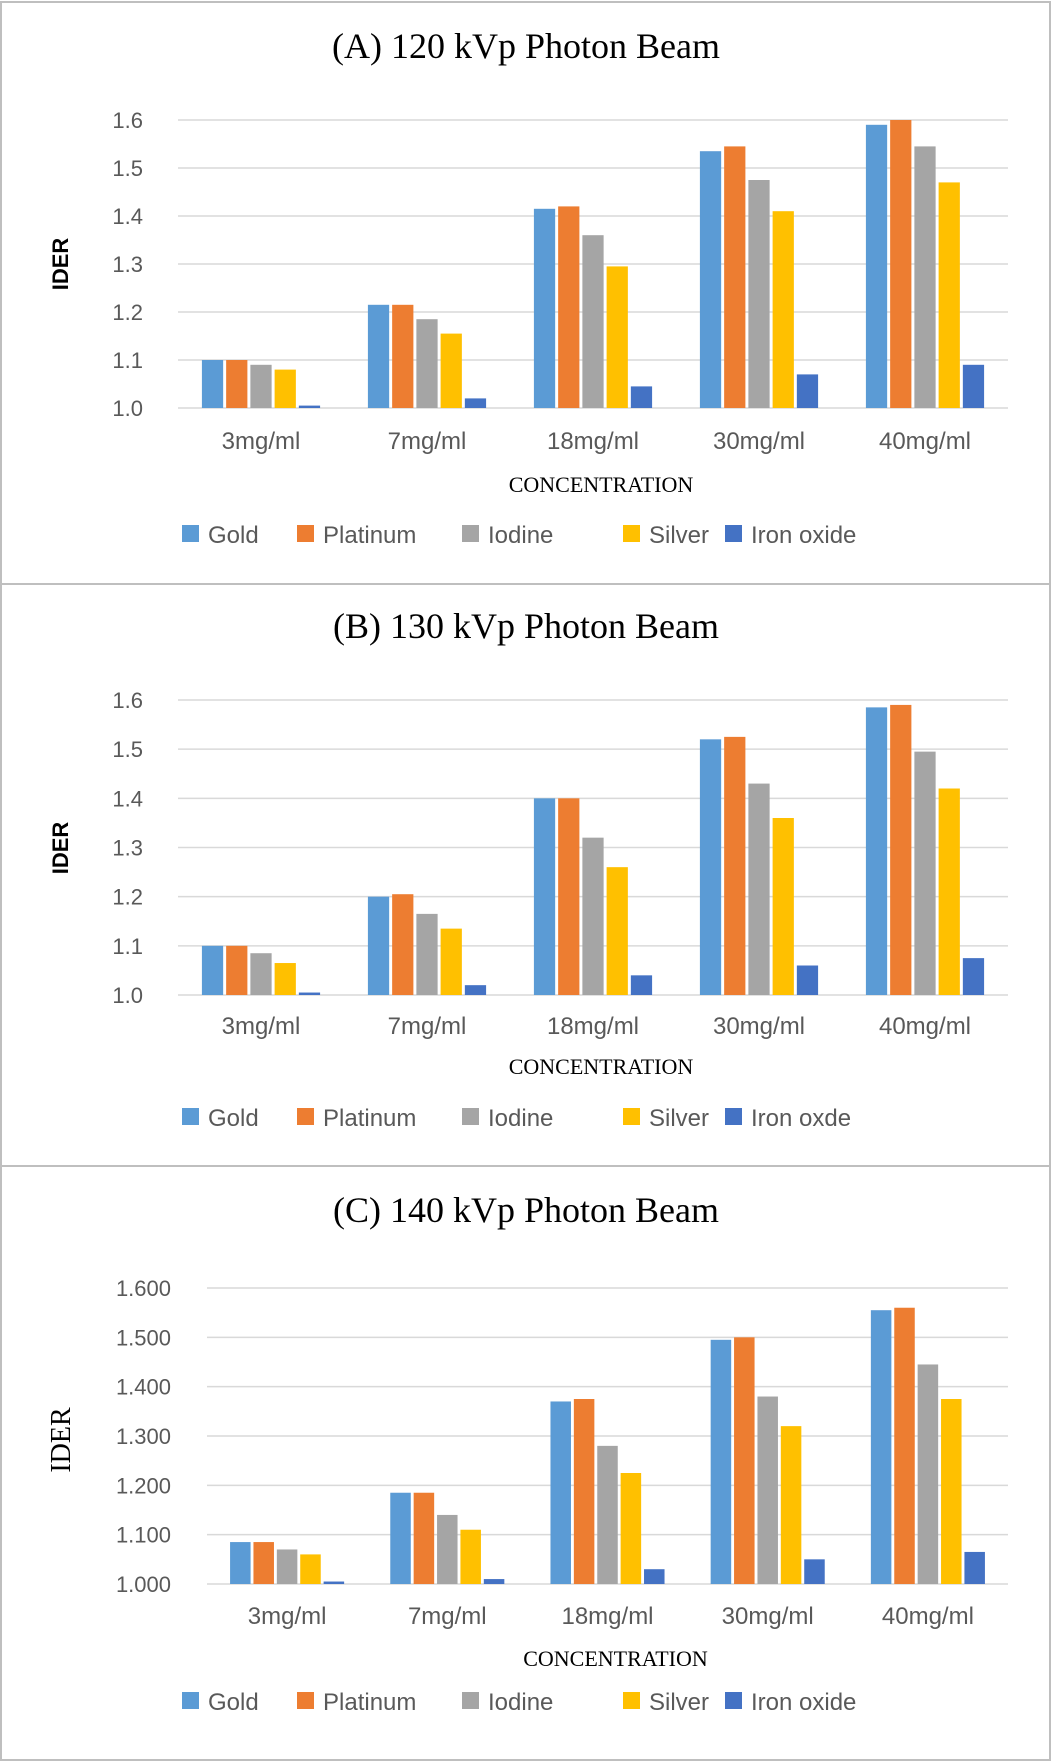 This screenshot has width=1052, height=1763. What do you see at coordinates (807, 980) in the screenshot?
I see `bar-iron-oxde-30mg-per-ml` at bounding box center [807, 980].